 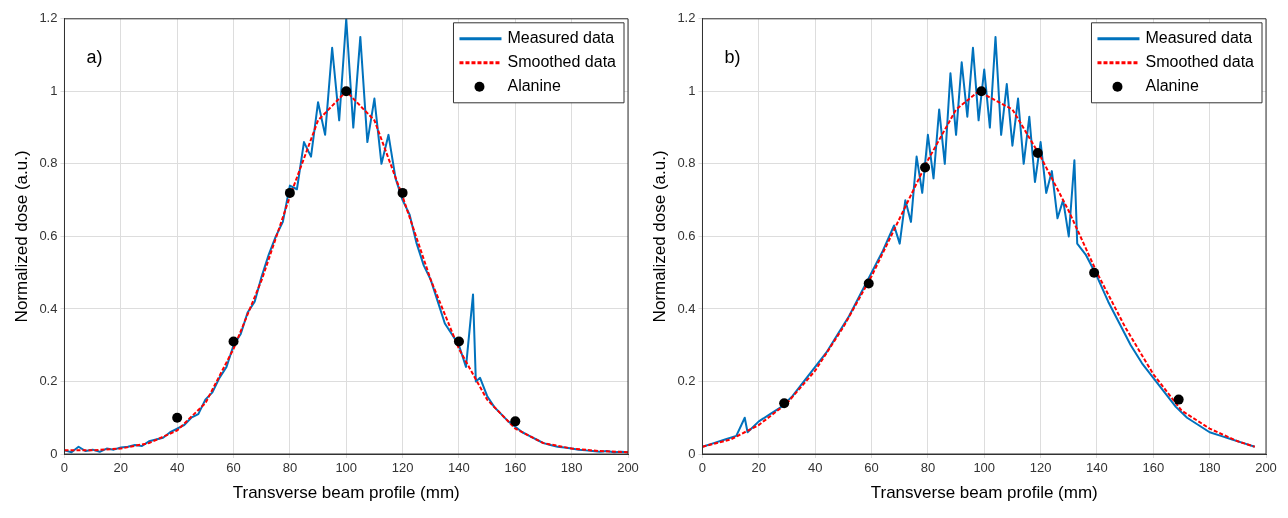 What do you see at coordinates (732, 56) in the screenshot?
I see `annotation: b)` at bounding box center [732, 56].